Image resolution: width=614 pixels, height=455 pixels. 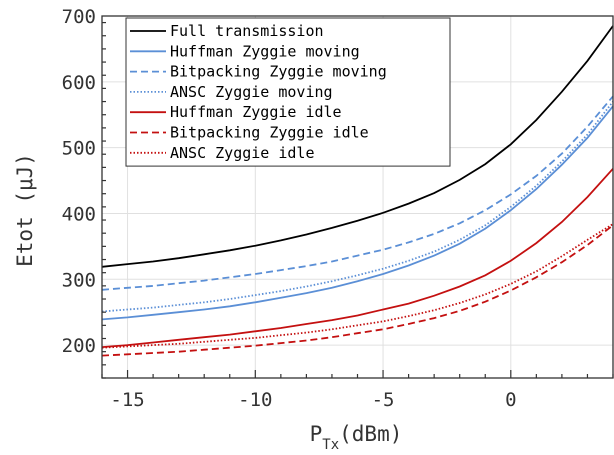 What do you see at coordinates (256, 112) in the screenshot?
I see `legend-label: Huffman Zyggie idle` at bounding box center [256, 112].